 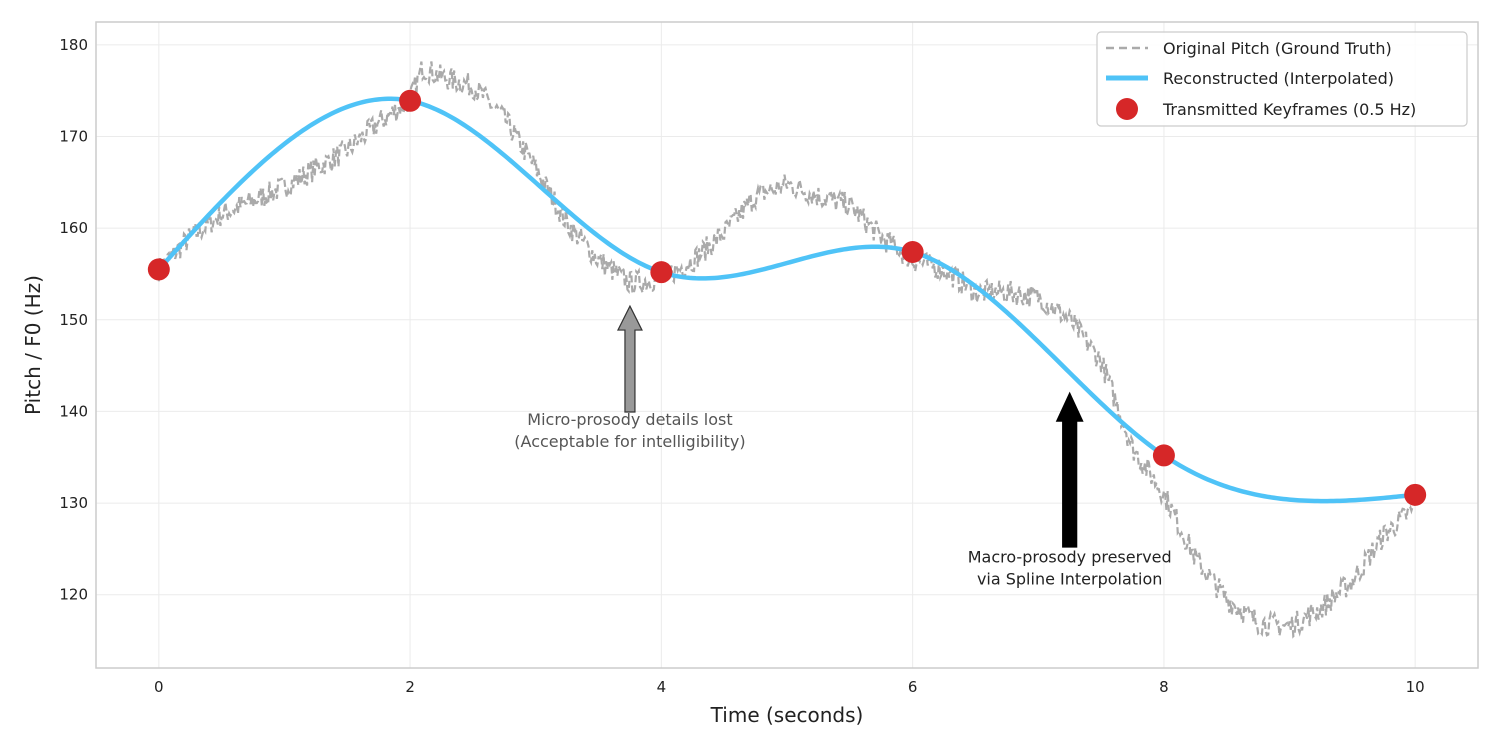 What do you see at coordinates (789, 687) in the screenshot?
I see `x-tick-labels: 0 2 4 6 8 10` at bounding box center [789, 687].